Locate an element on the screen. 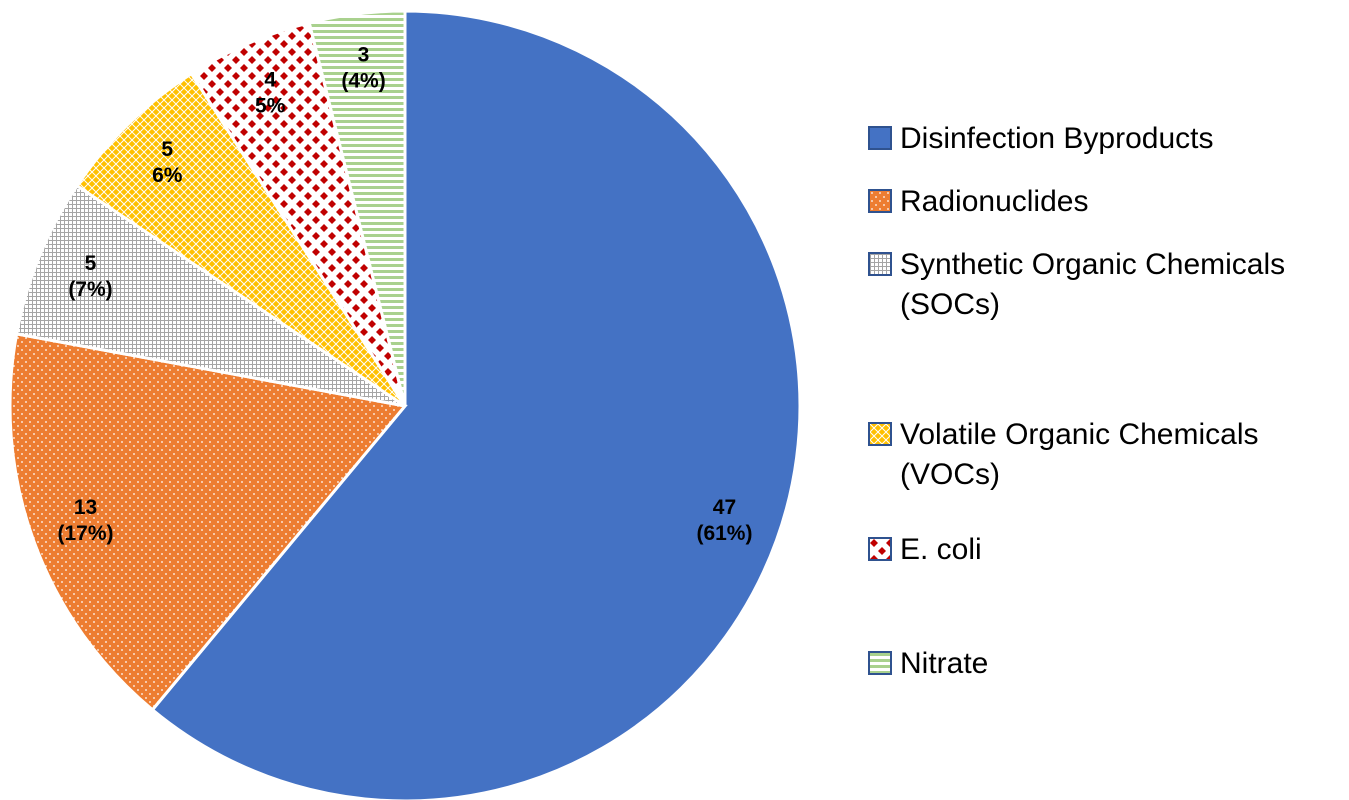 Image resolution: width=1349 pixels, height=800 pixels. data-label: (61%) is located at coordinates (724, 533).